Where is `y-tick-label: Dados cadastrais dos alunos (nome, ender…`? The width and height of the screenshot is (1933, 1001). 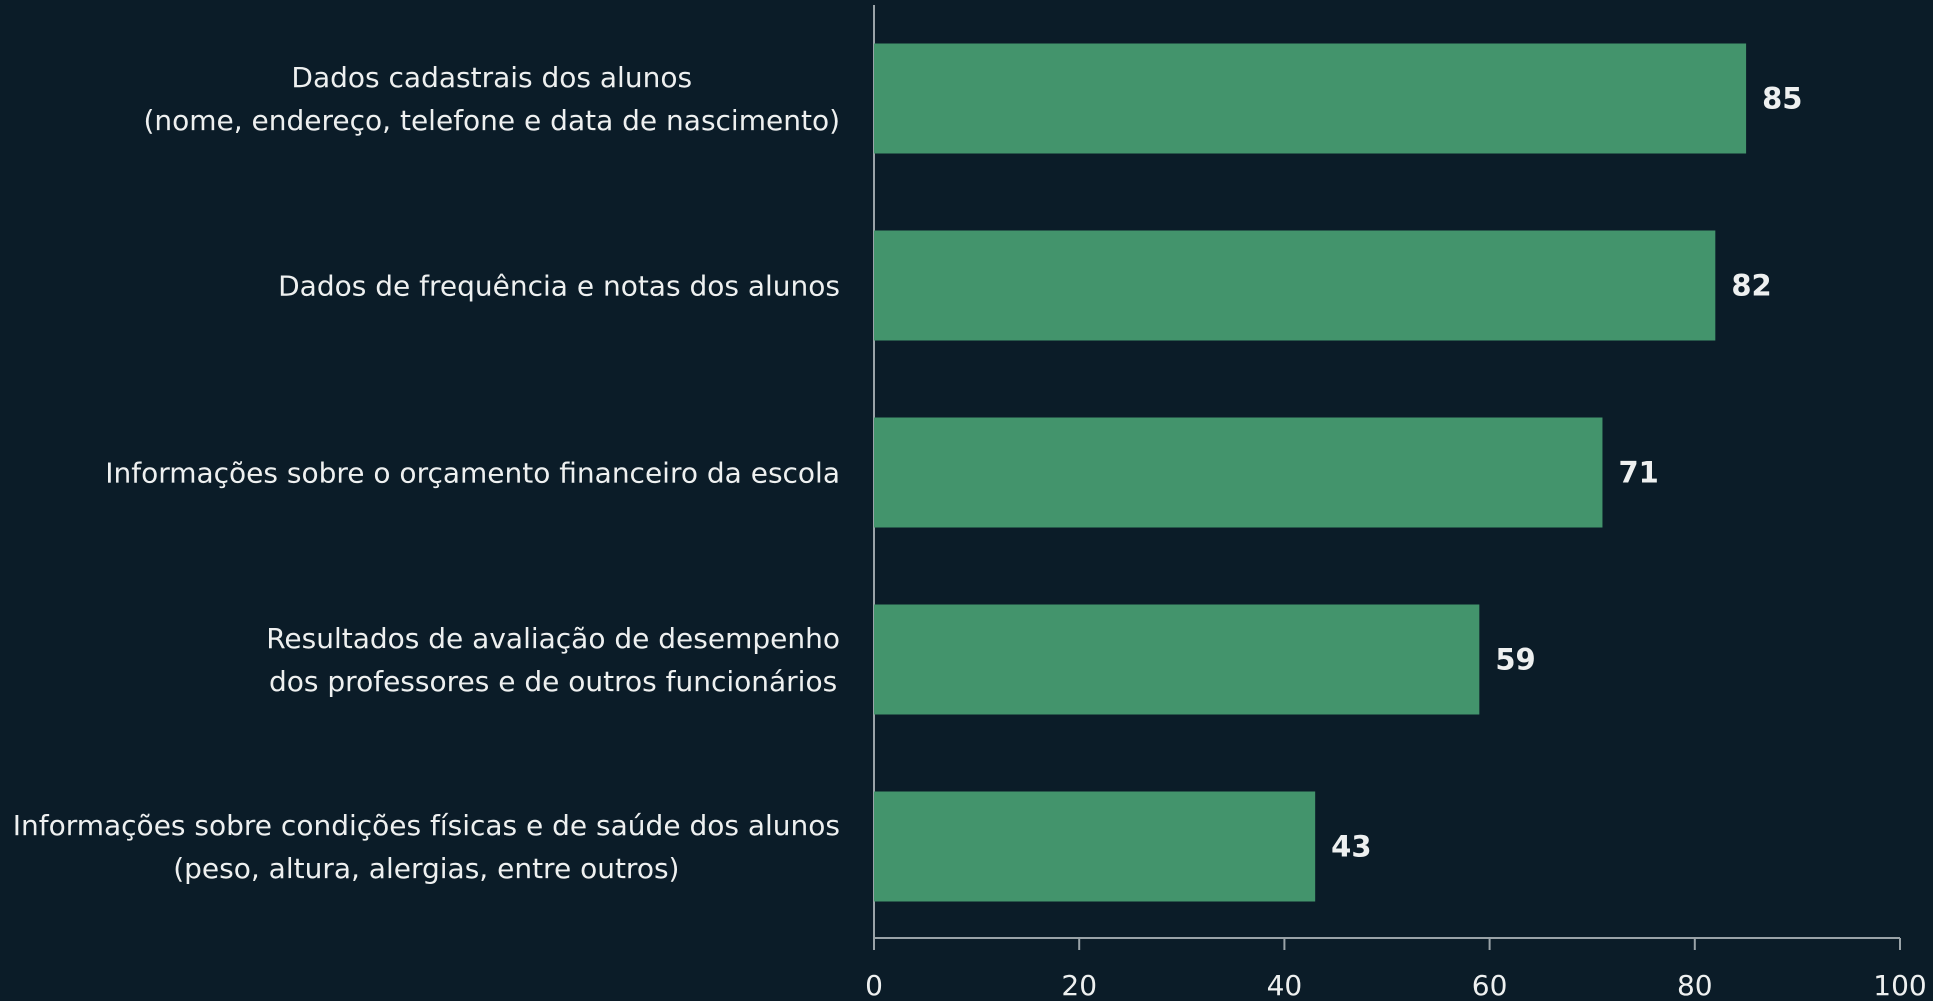
y-tick-label: Dados cadastrais dos alunos (nome, ender… is located at coordinates (491, 98).